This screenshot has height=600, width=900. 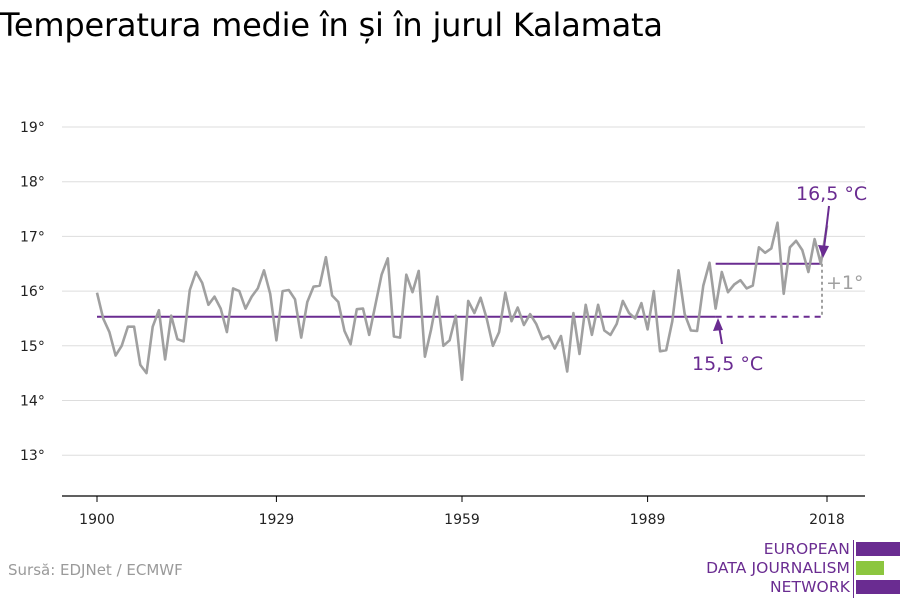 What do you see at coordinates (878, 587) in the screenshot?
I see `logo-bar-bottom` at bounding box center [878, 587].